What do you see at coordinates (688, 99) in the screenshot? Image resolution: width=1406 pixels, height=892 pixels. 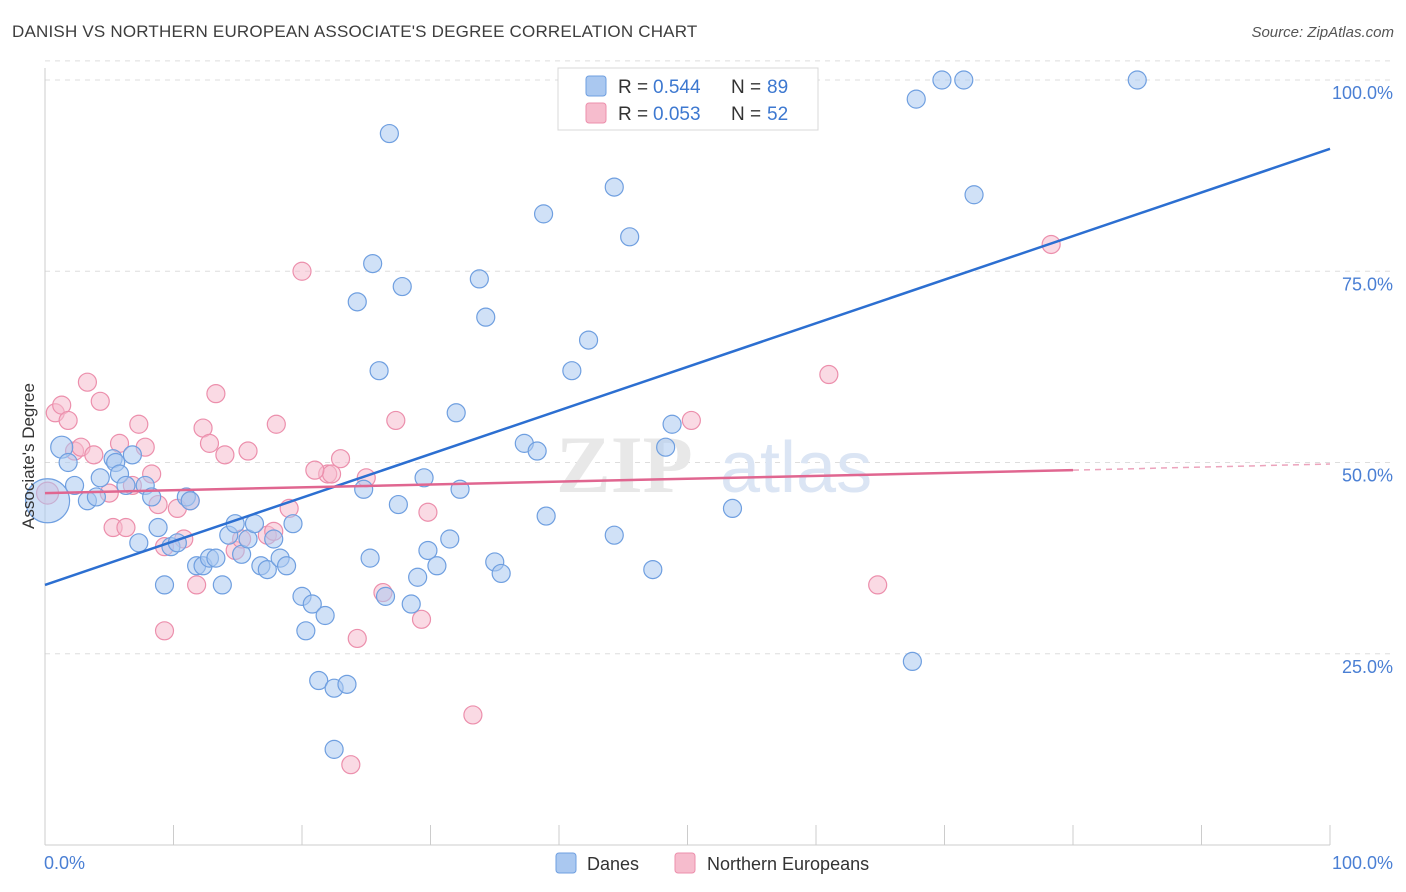 I see `correlation-legend: R = 0.544 N = 89 R = 0.053 N = 52` at bounding box center [688, 99].